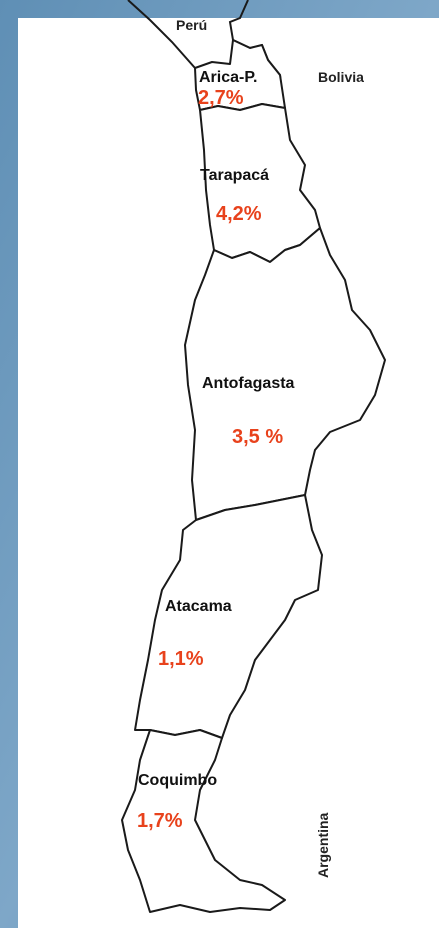 The image size is (439, 928). What do you see at coordinates (203, 821) in the screenshot?
I see `region-coquimbo` at bounding box center [203, 821].